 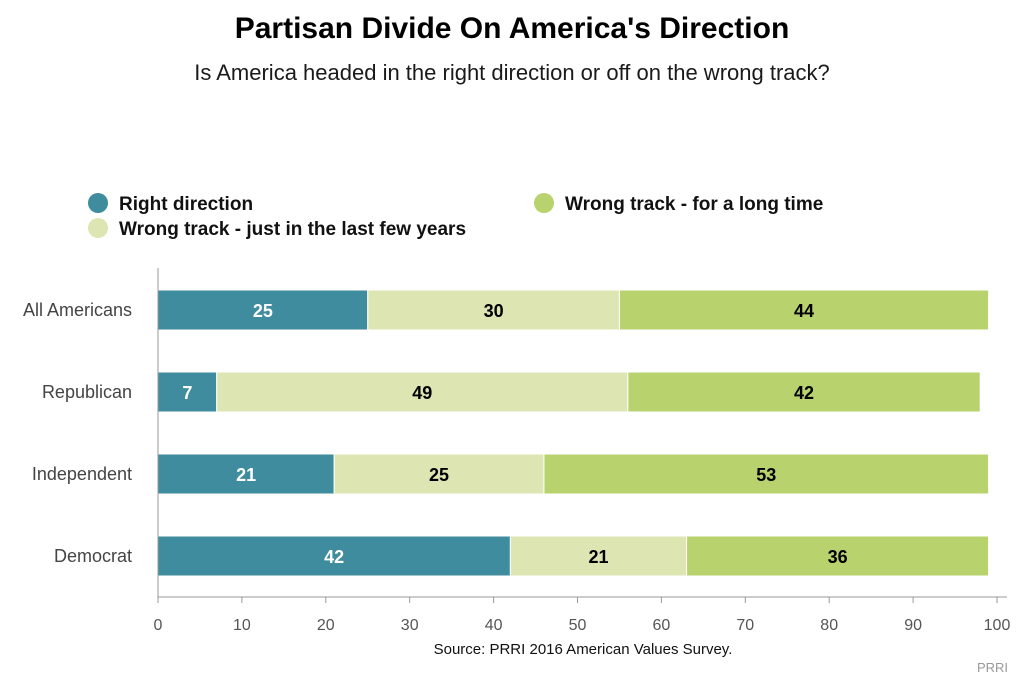 I want to click on x-tick-label: 70, so click(x=745, y=625).